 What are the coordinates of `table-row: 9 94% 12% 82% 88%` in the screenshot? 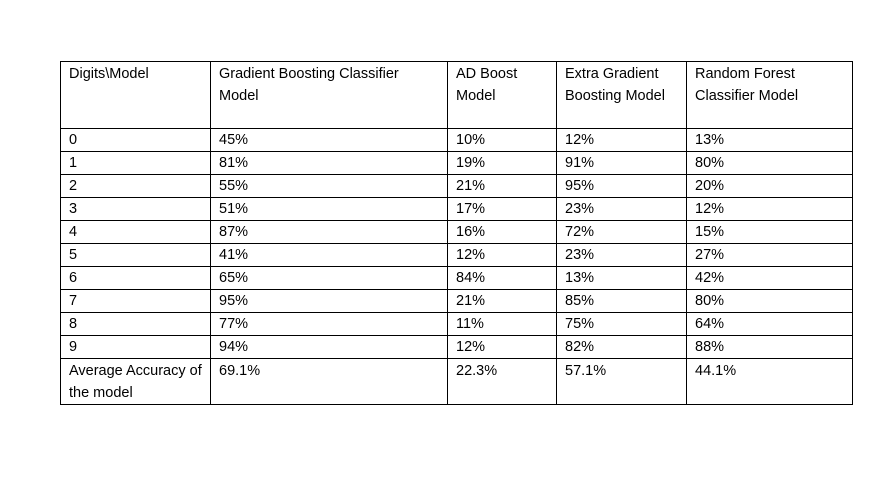 It's located at (456, 347).